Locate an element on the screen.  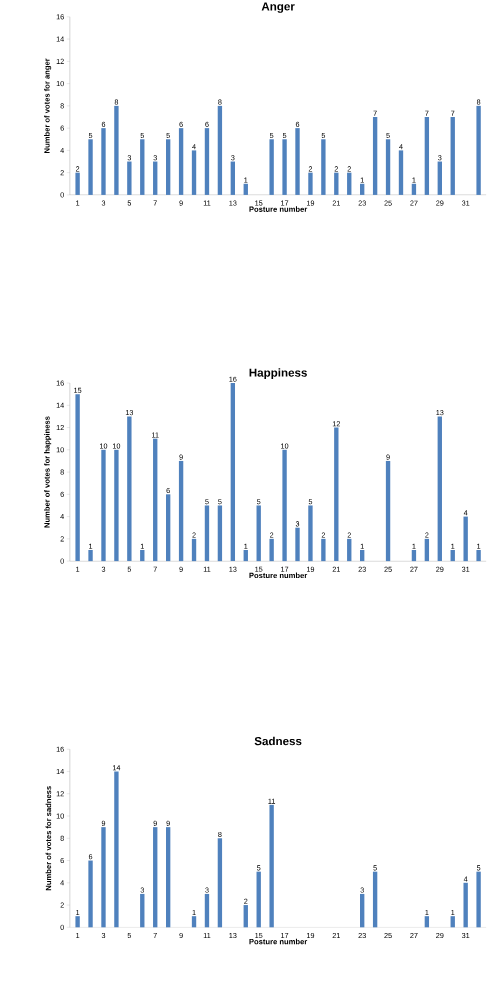
chart-title: Happiness is located at coordinates (278, 374).